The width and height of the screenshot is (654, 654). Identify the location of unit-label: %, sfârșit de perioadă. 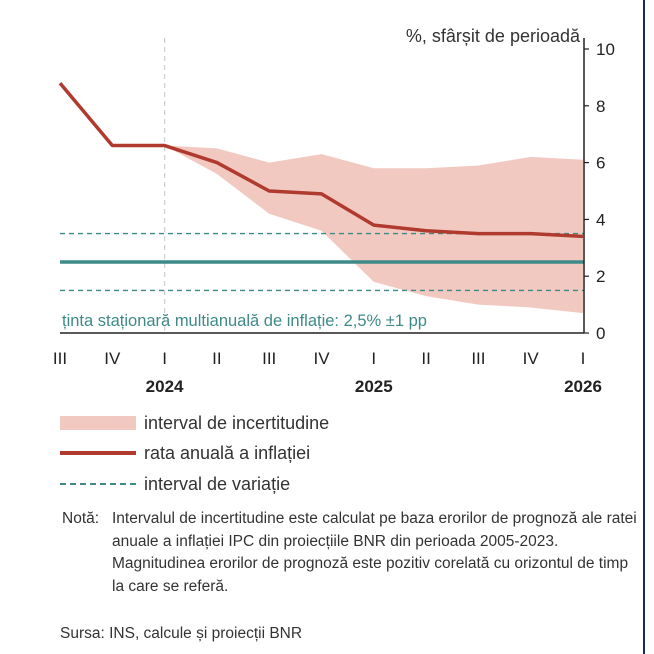
(493, 36).